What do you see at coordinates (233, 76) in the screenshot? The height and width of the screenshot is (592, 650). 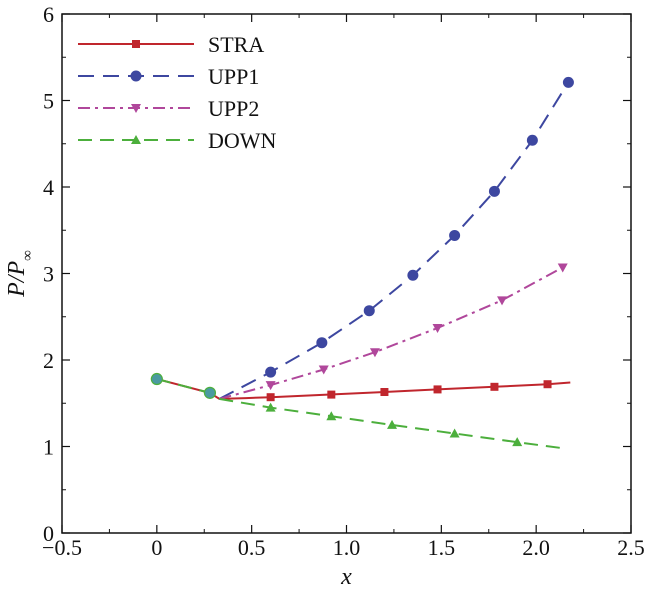 I see `legend-label-upp1: UPP1` at bounding box center [233, 76].